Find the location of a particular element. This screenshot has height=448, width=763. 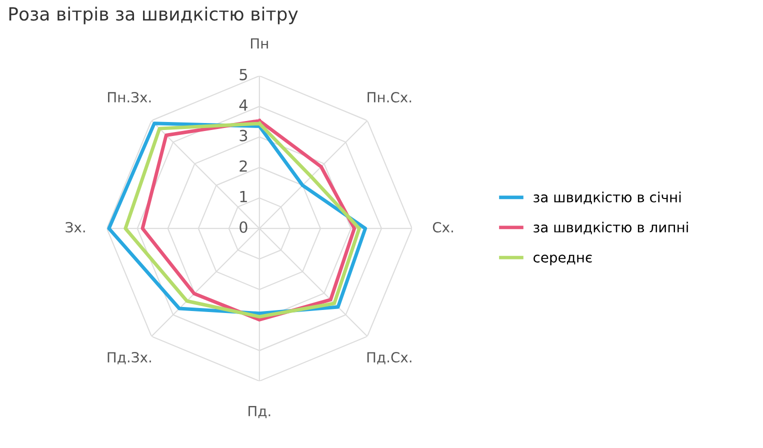

y-tick-label: 3 is located at coordinates (244, 136).